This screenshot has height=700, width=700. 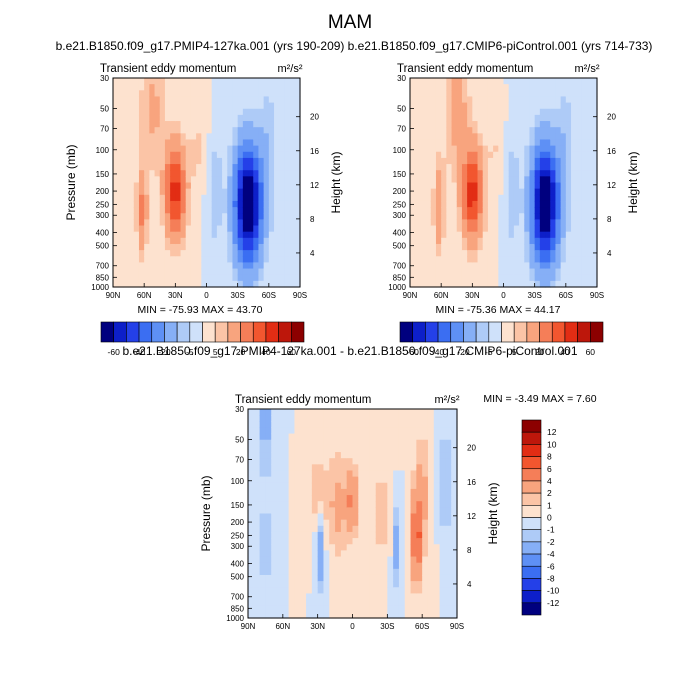 What do you see at coordinates (504, 183) in the screenshot?
I see `heatmap-field` at bounding box center [504, 183].